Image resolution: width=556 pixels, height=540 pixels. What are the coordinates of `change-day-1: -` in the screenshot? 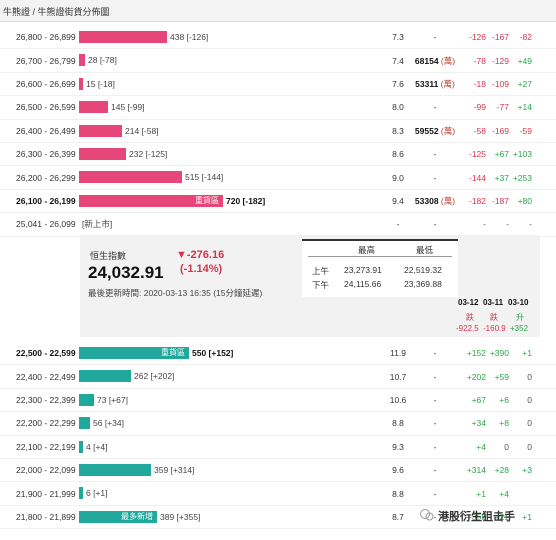 It's located at (484, 224).